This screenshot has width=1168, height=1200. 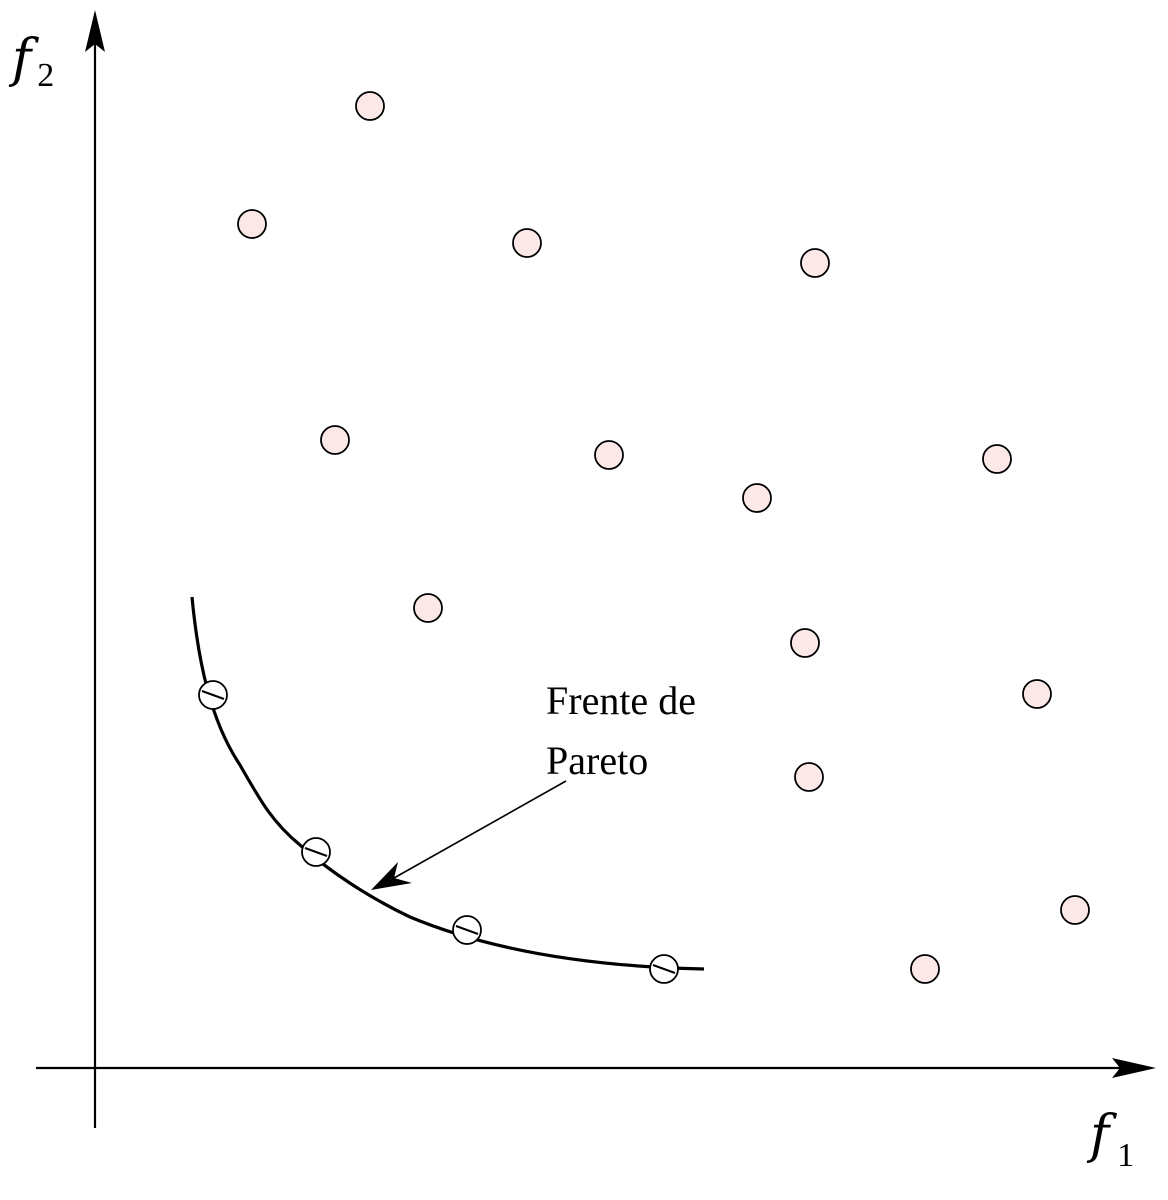 What do you see at coordinates (45, 75) in the screenshot?
I see `y-axis-label-subscript: 2` at bounding box center [45, 75].